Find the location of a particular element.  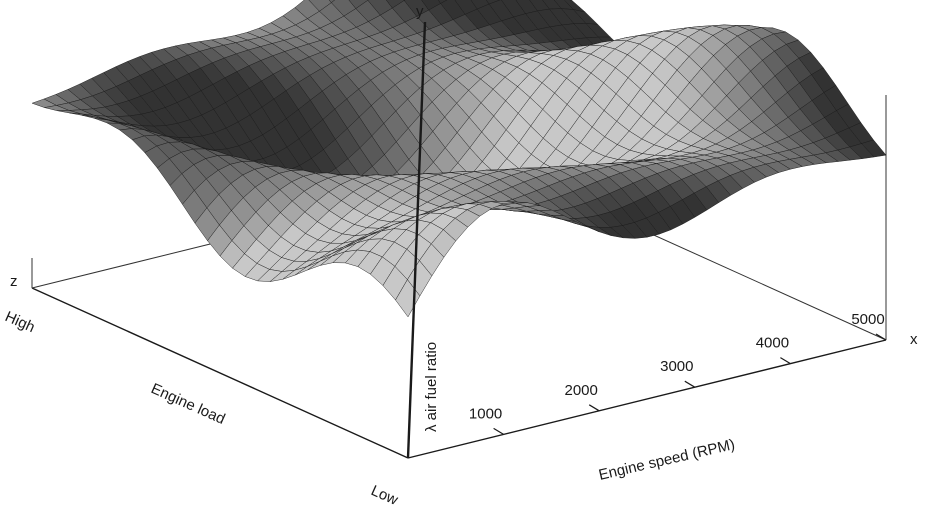

x-tick-labels: 1000 2000 3000 4000 5000 is located at coordinates (677, 366).